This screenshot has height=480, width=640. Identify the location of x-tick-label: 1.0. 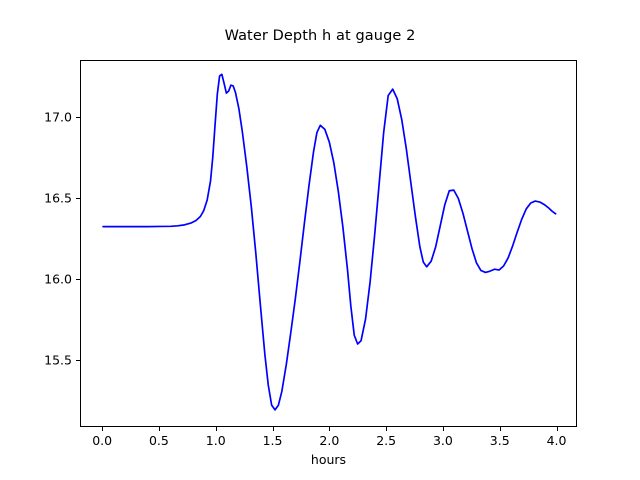
(215, 440).